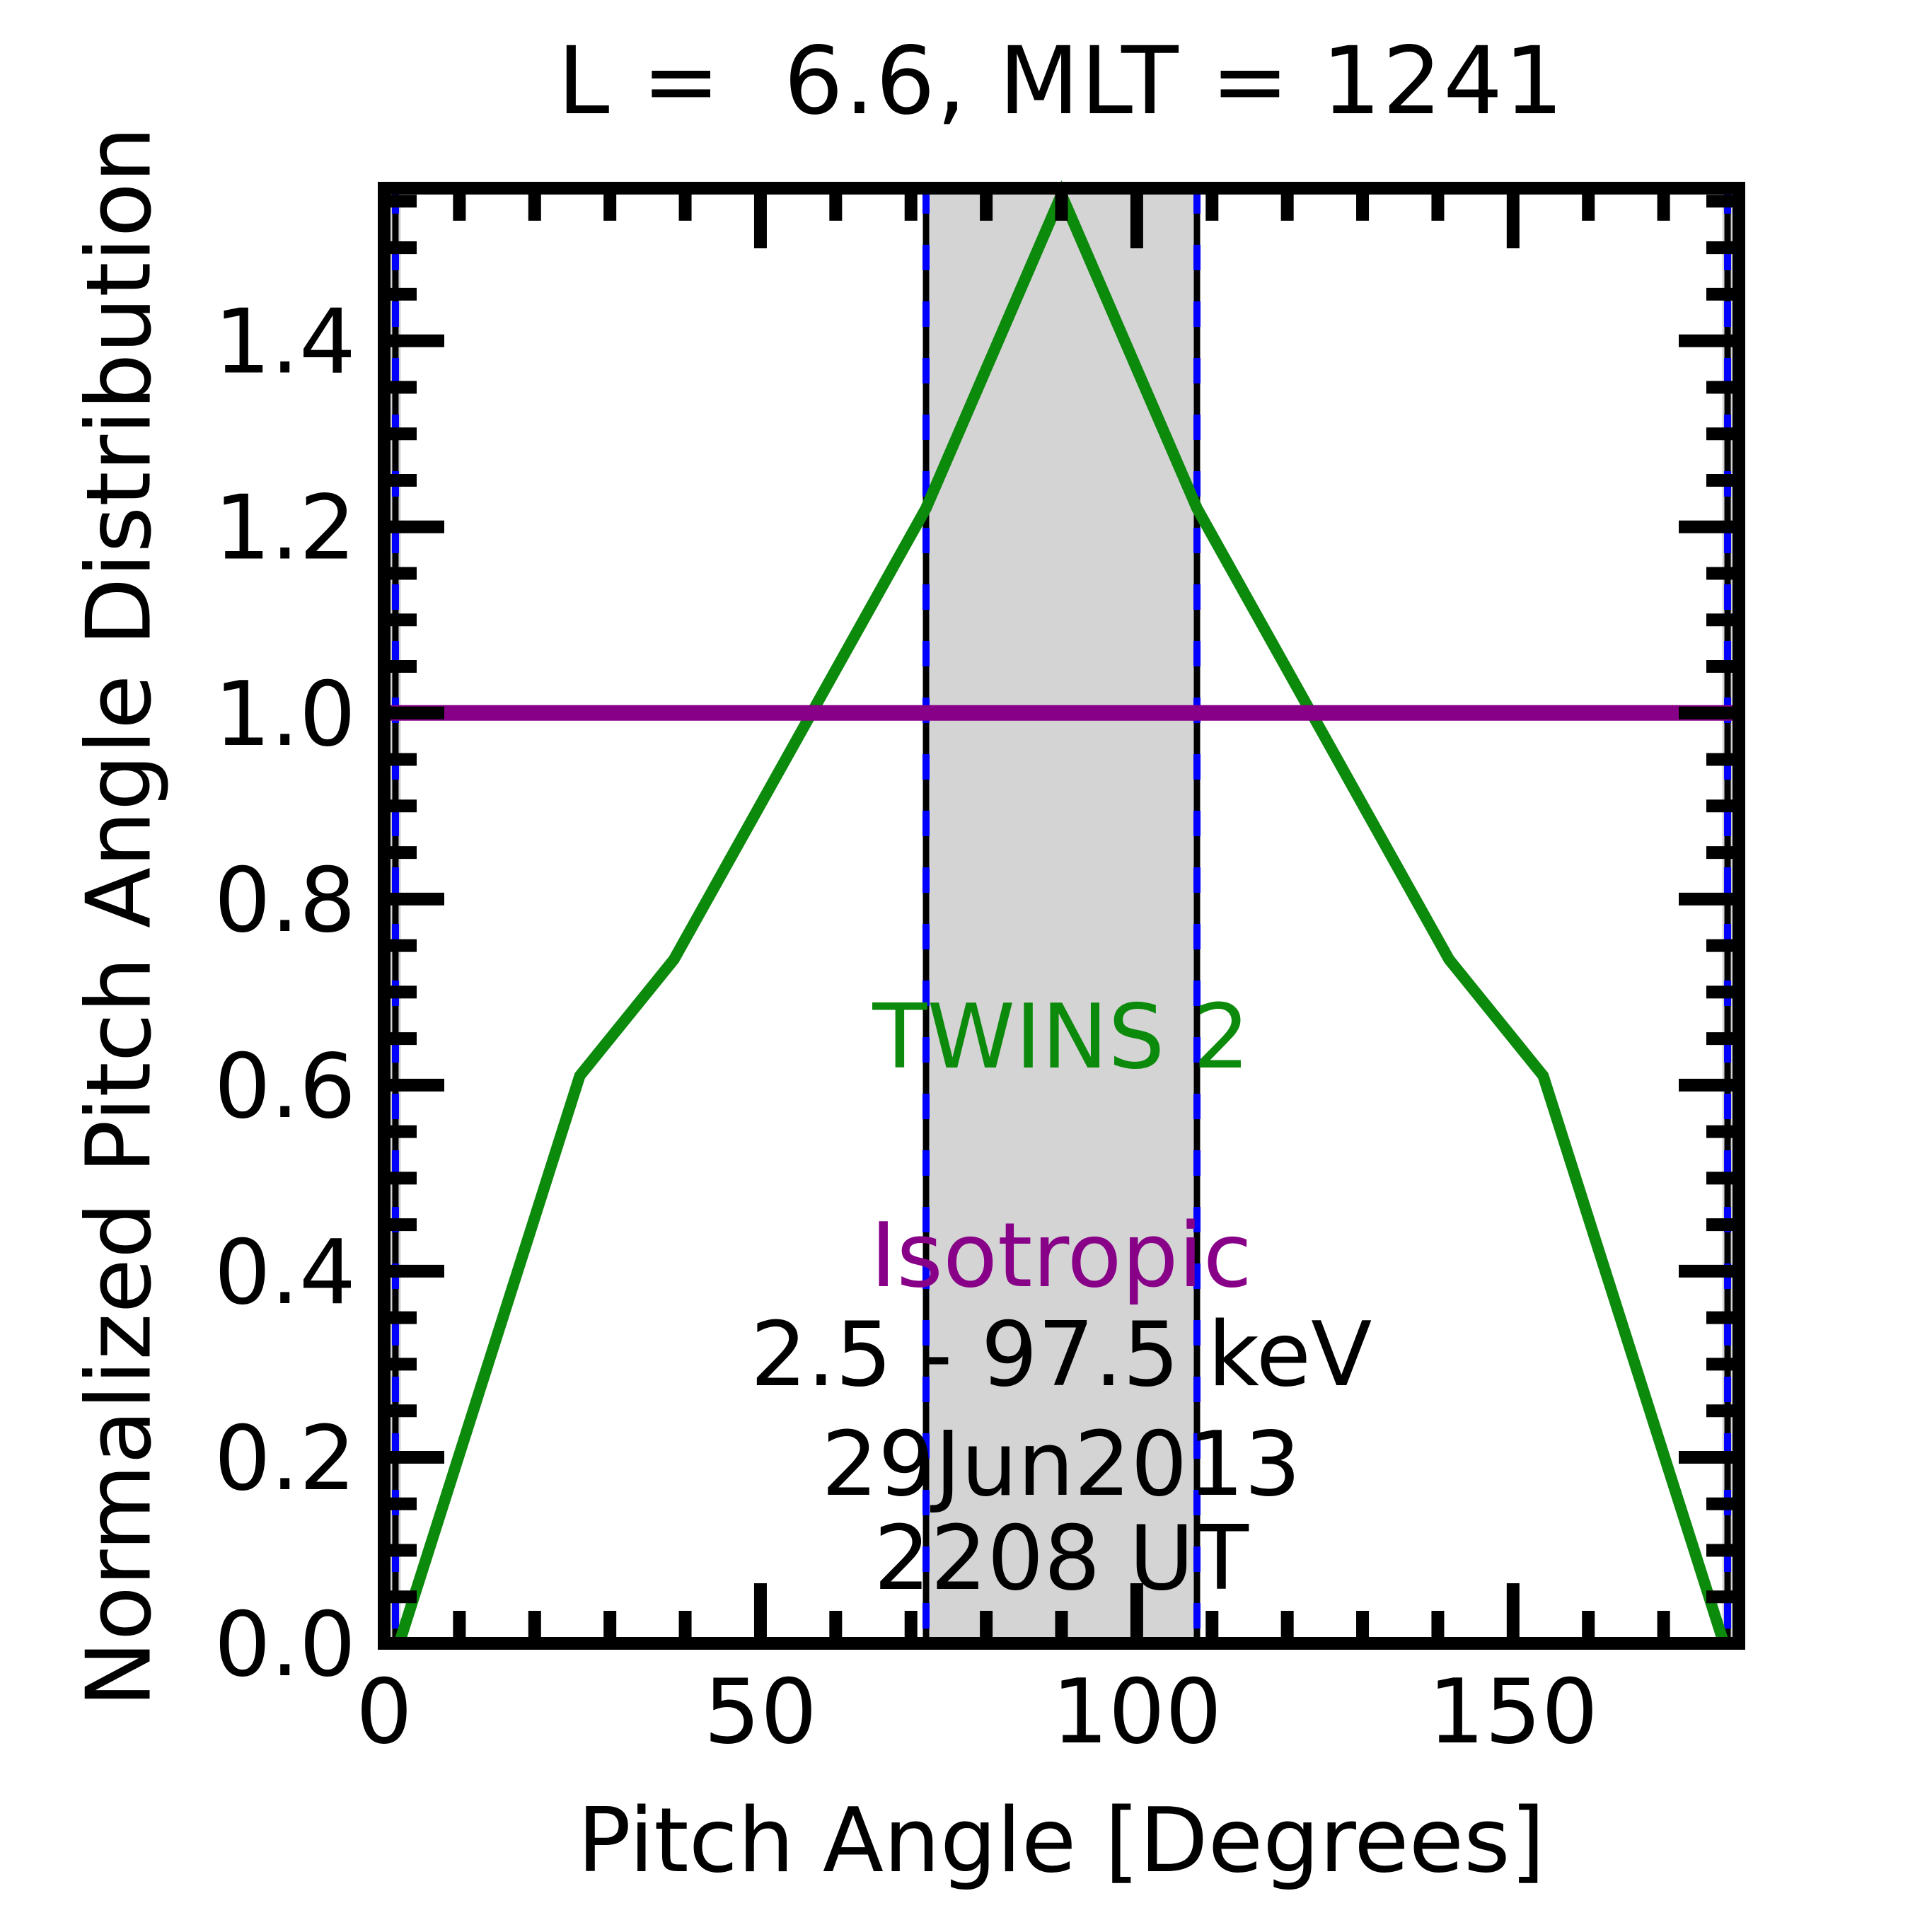 Image resolution: width=1932 pixels, height=1932 pixels. I want to click on date-label: 29Jun2013, so click(1061, 1464).